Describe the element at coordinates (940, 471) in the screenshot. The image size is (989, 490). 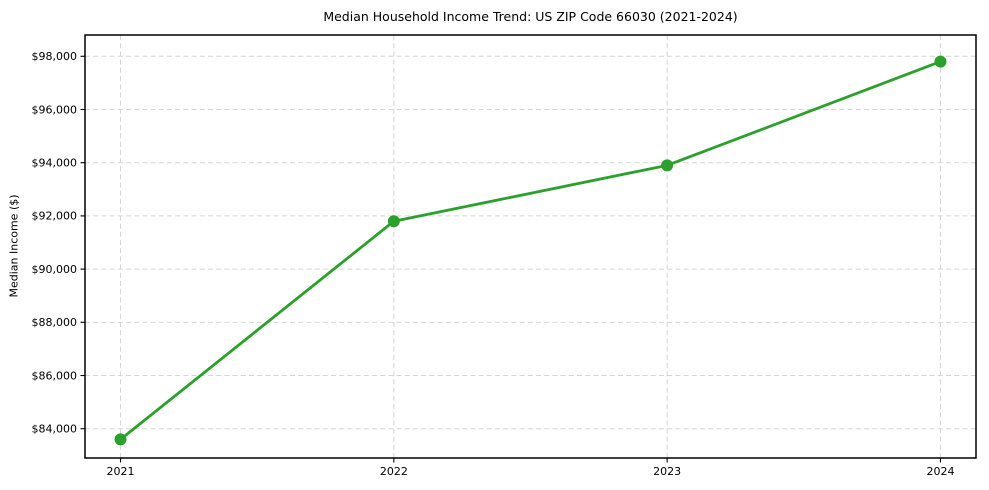
I see `x-tick-label: 2024` at that location.